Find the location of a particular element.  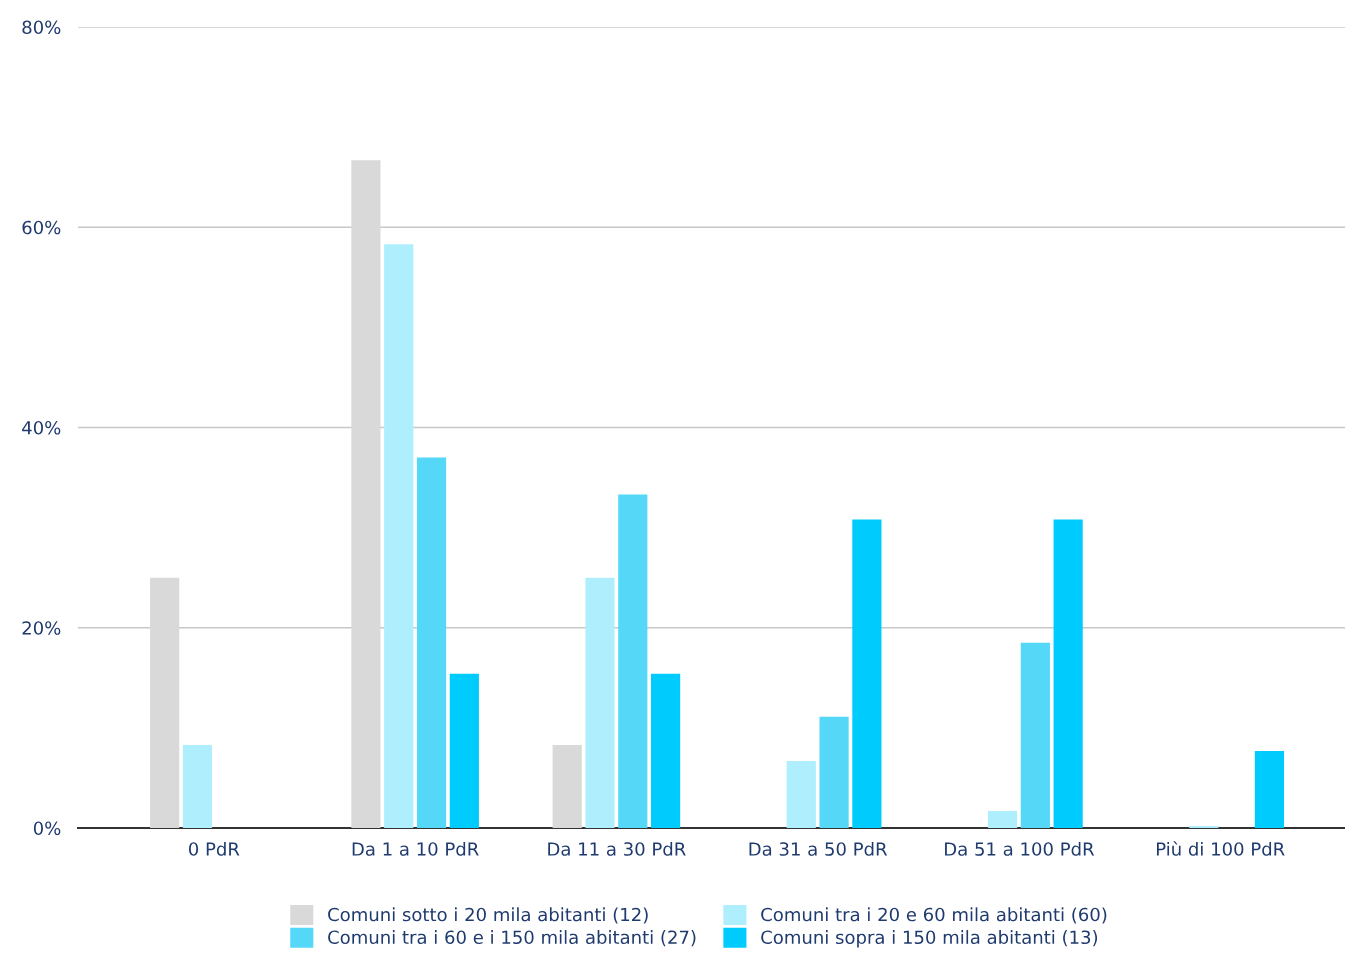

legend-label: Comuni sopra i 150 mila abitanti (13) is located at coordinates (929, 939).